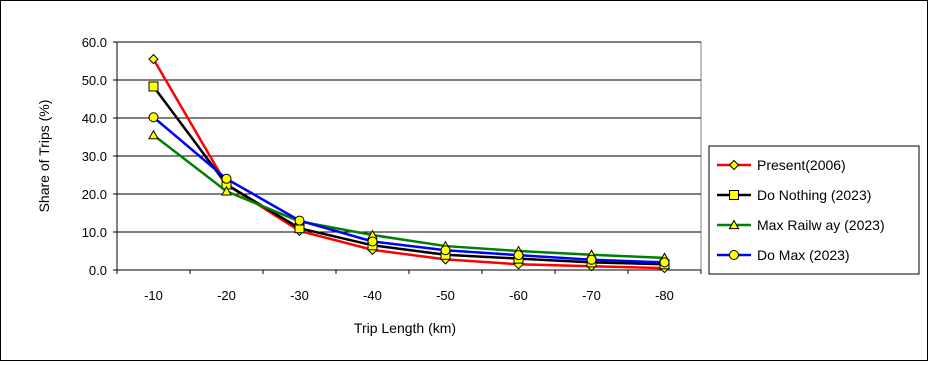 The width and height of the screenshot is (928, 365). What do you see at coordinates (821, 225) in the screenshot?
I see `legend-label: Max Railw ay (2023)` at bounding box center [821, 225].